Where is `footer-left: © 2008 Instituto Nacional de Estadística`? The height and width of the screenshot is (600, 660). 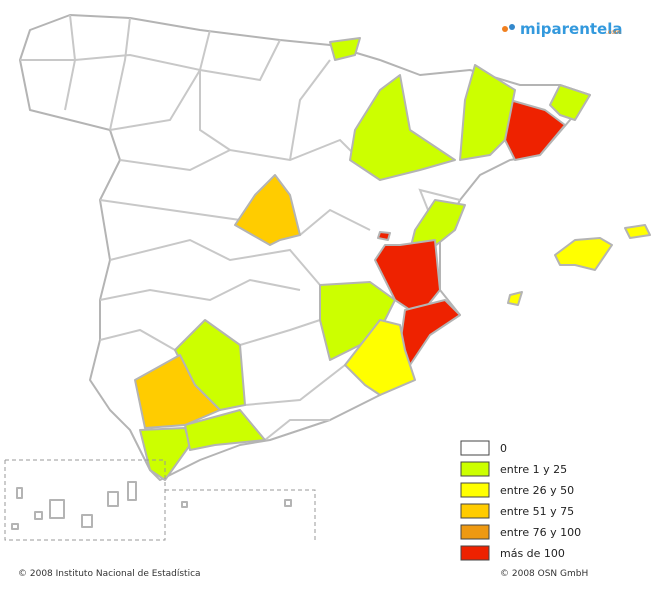 footer-left: © 2008 Instituto Nacional de Estadística is located at coordinates (109, 574).